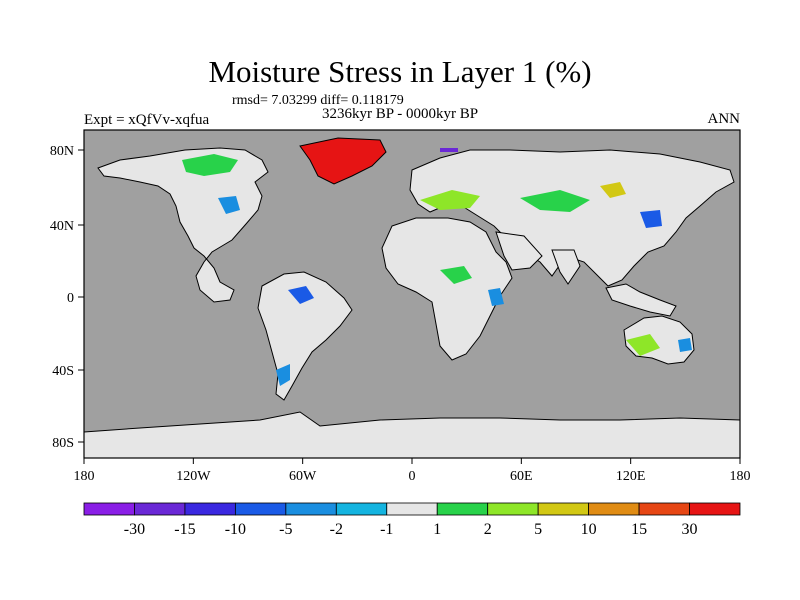 The width and height of the screenshot is (800, 600). Describe the element at coordinates (641, 300) in the screenshot. I see `maritime-asia` at that location.